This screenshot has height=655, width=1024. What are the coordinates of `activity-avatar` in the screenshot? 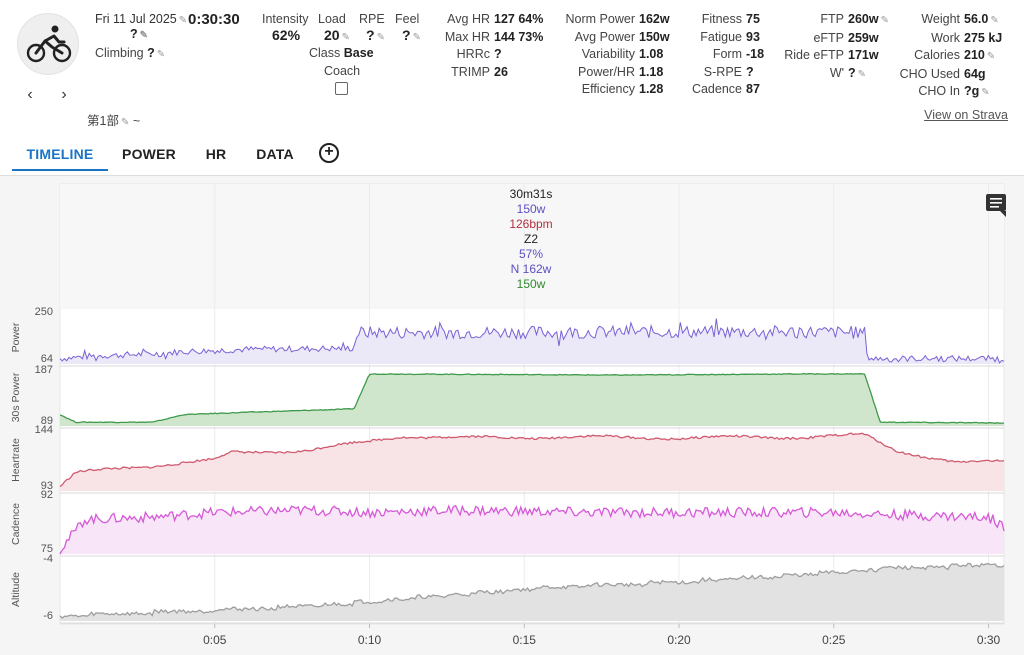 It's located at (48, 44).